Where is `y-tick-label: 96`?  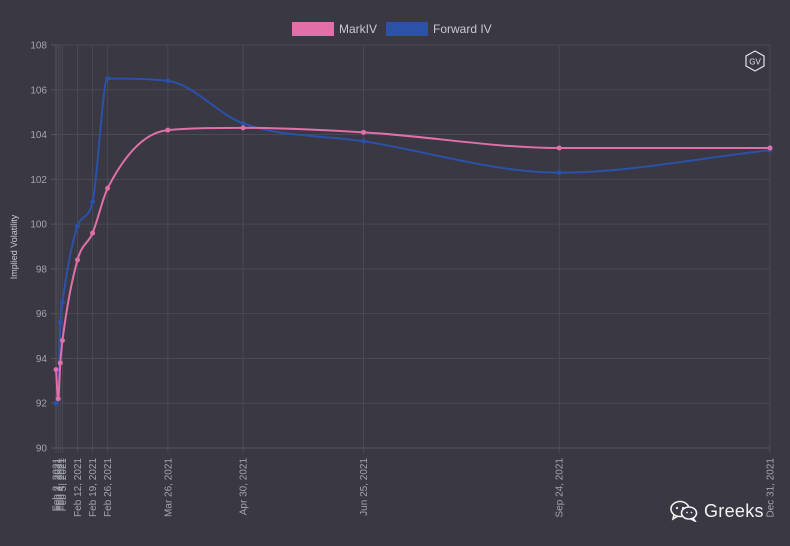
y-tick-label: 96 is located at coordinates (42, 314).